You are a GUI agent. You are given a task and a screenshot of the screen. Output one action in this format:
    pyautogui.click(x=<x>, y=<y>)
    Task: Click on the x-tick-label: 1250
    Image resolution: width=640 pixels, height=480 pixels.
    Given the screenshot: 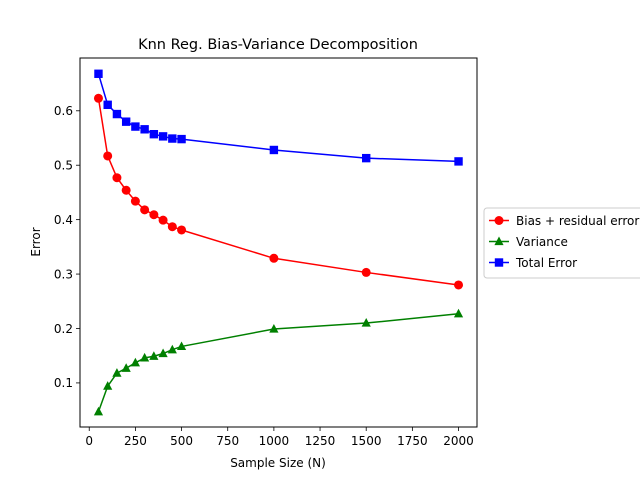 What is the action you would take?
    pyautogui.click(x=320, y=441)
    